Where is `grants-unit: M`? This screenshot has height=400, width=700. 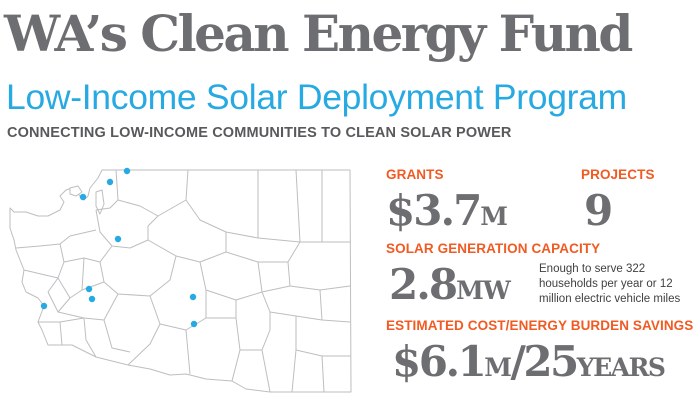
grants-unit: M is located at coordinates (494, 216).